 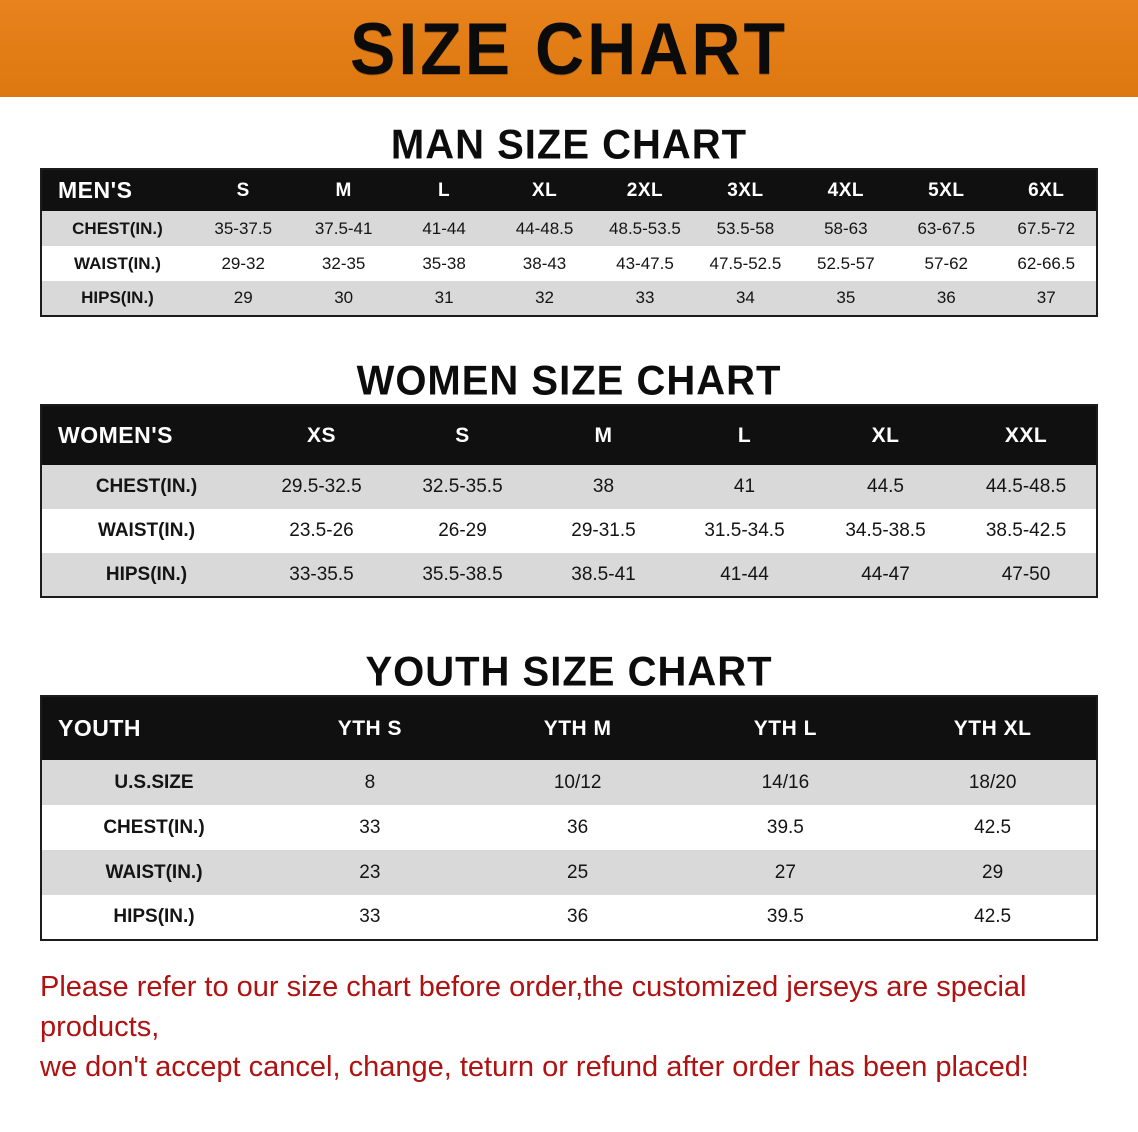 I want to click on table-corner-label: YOUTH, so click(x=153, y=728).